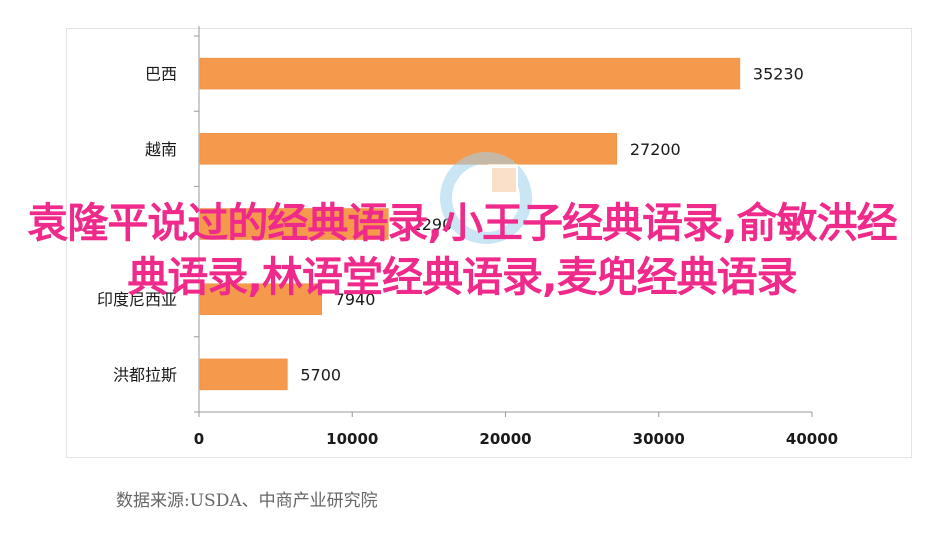 The image size is (931, 539). Describe the element at coordinates (137, 299) in the screenshot. I see `category-label: 印度尼西亚` at that location.